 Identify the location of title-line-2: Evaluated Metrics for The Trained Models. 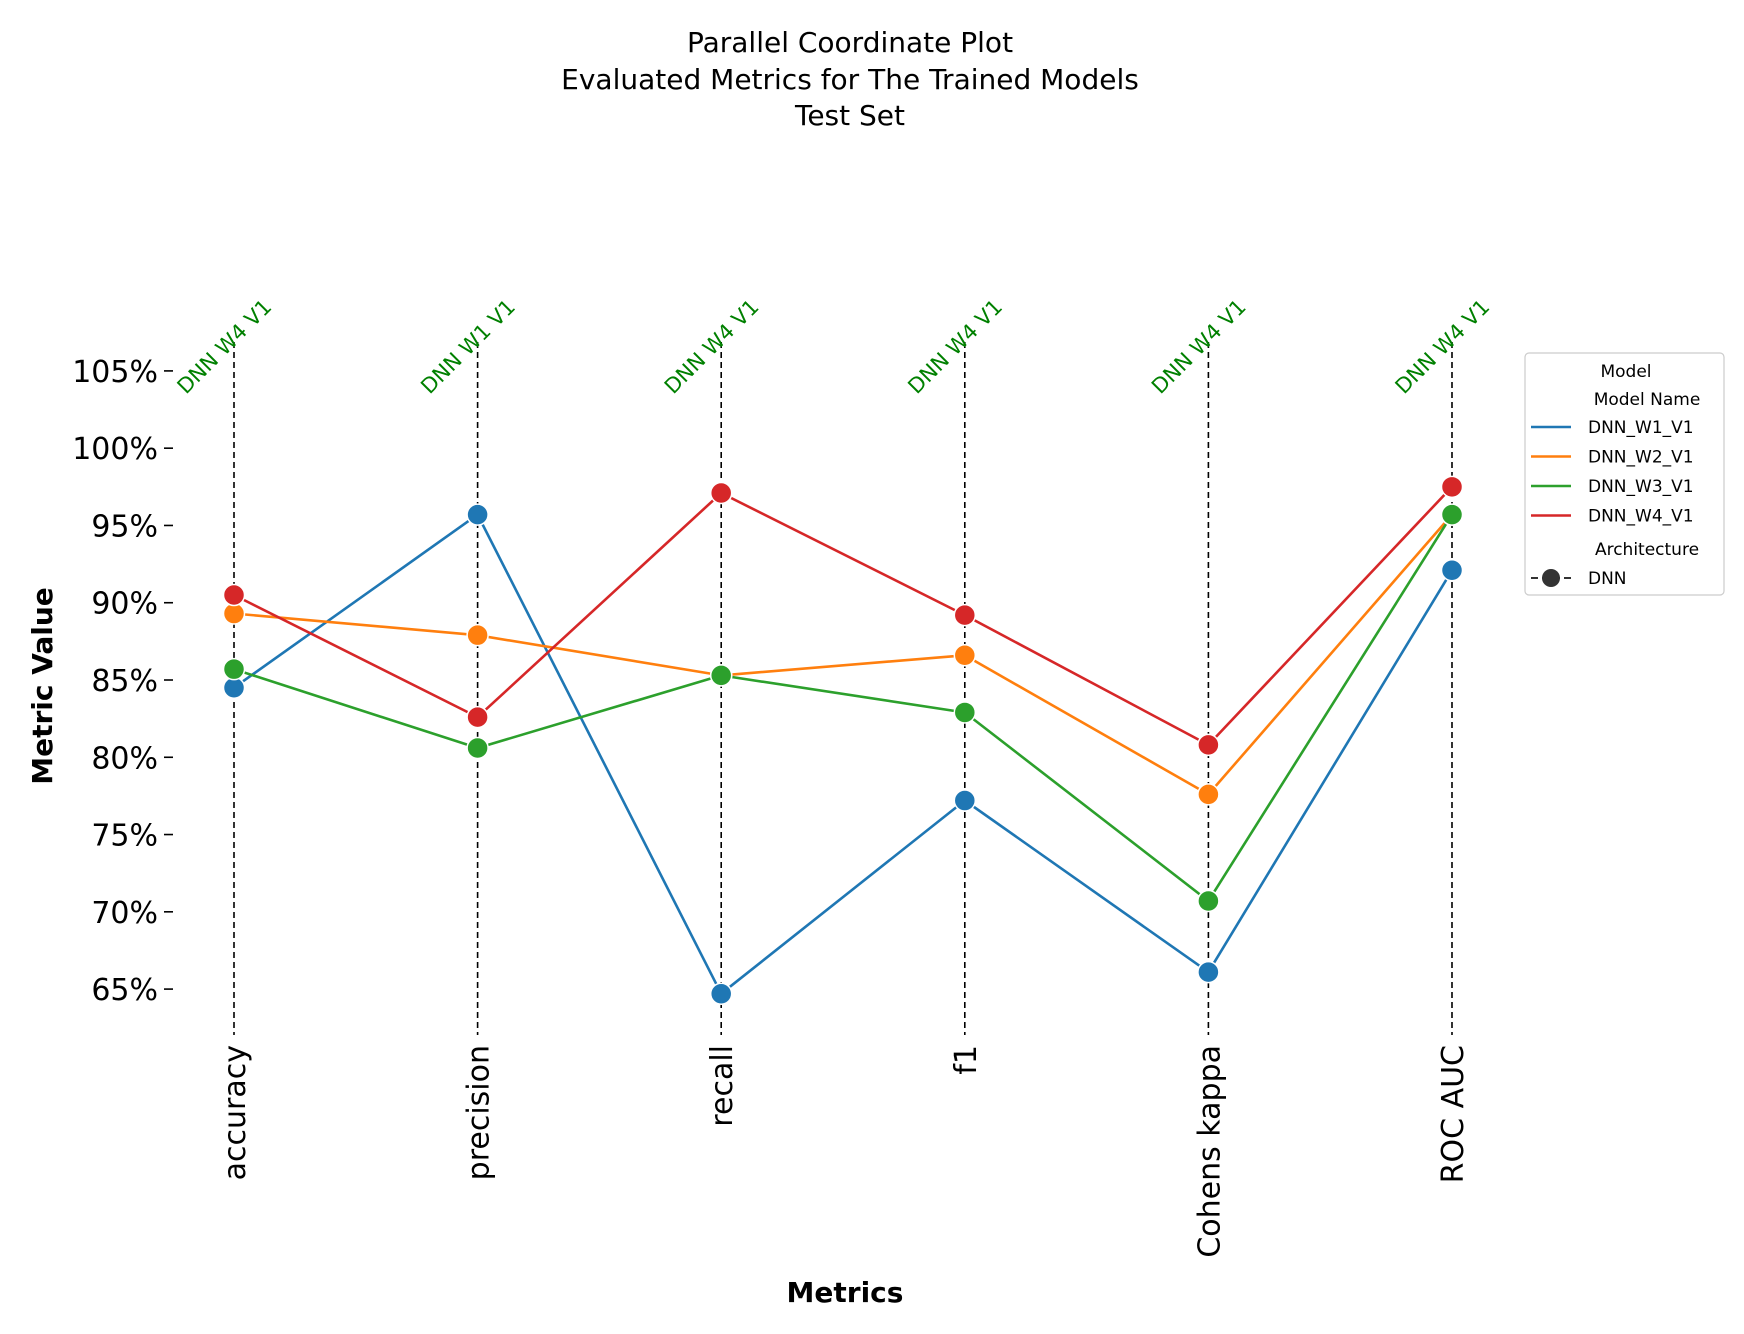
(850, 79).